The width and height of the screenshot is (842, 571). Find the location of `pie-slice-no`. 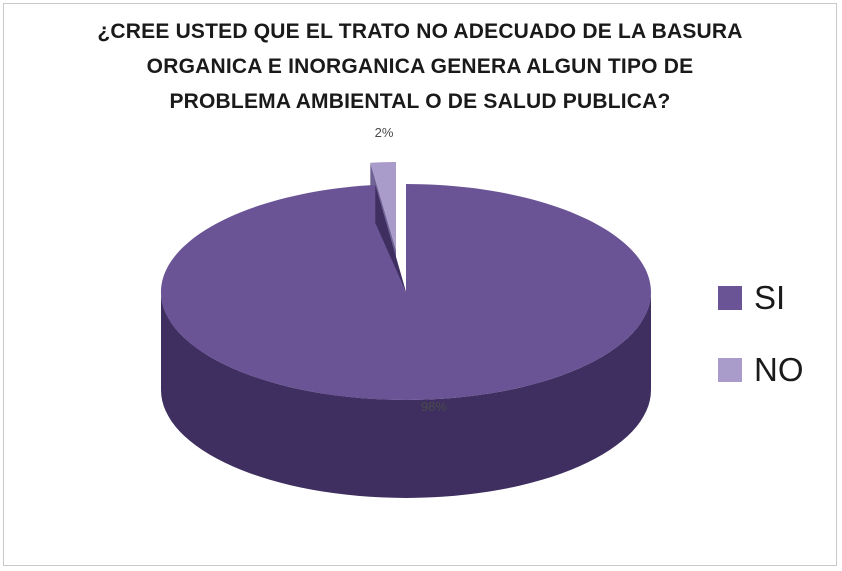

pie-slice-no is located at coordinates (383, 206).